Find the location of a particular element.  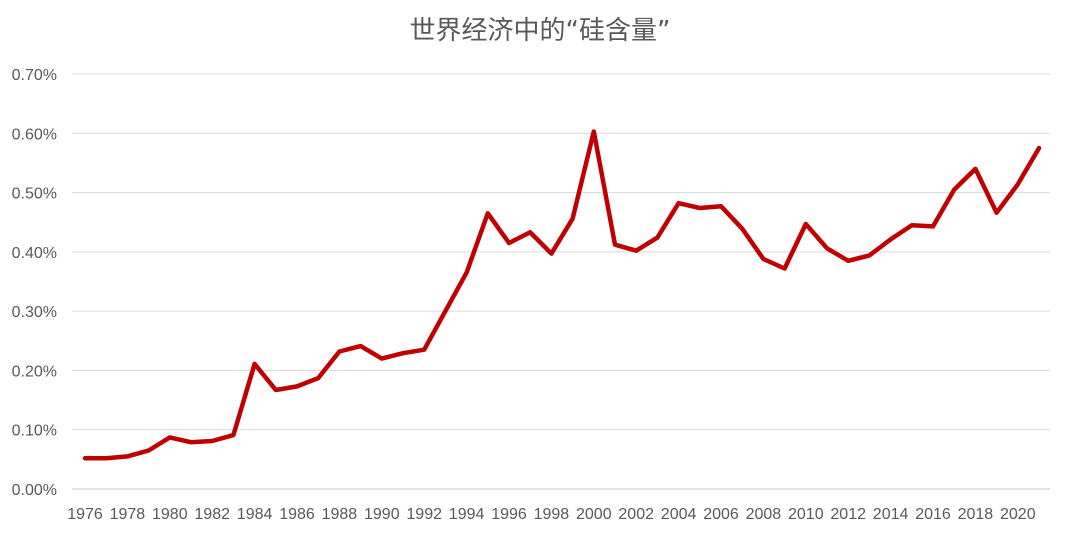

x-tick-label: 2010 is located at coordinates (806, 514).